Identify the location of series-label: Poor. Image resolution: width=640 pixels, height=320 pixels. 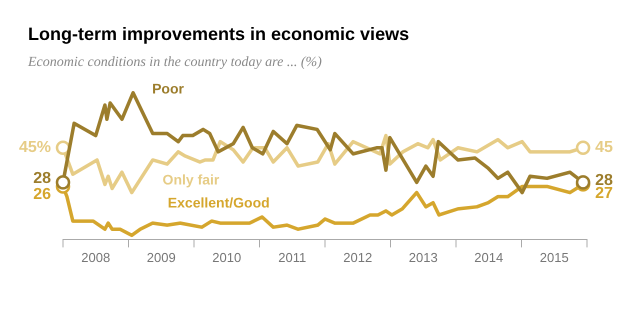
(168, 88).